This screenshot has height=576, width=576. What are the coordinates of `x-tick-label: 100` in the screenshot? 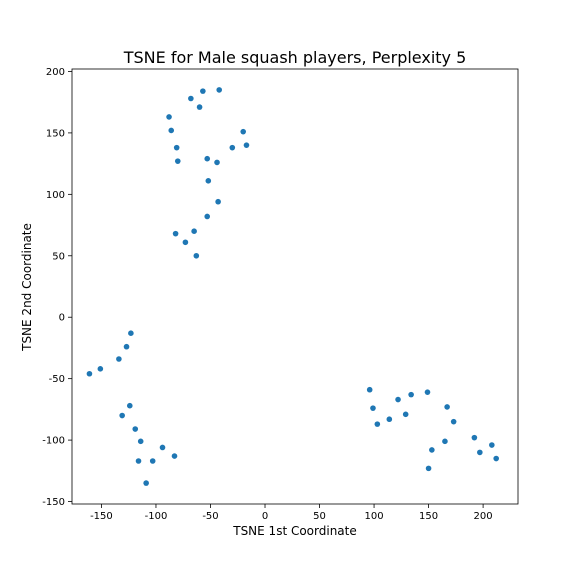 It's located at (374, 516).